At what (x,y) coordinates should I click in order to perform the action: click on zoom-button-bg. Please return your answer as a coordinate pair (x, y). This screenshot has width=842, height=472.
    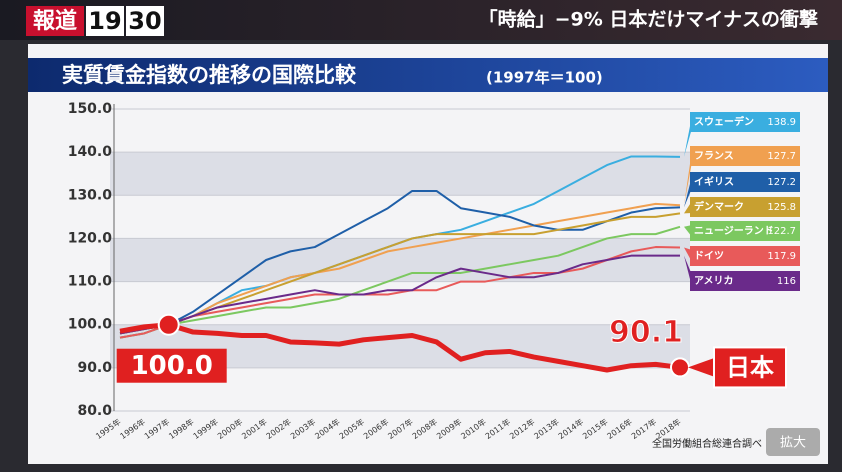
    Looking at the image, I should click on (793, 442).